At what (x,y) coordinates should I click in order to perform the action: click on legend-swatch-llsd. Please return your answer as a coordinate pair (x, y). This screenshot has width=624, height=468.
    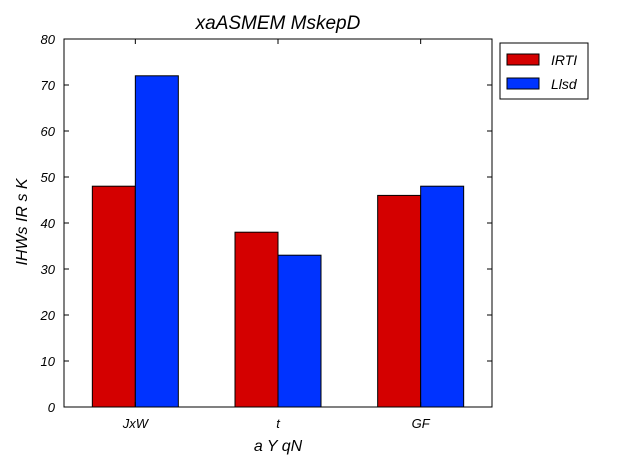
    Looking at the image, I should click on (523, 83).